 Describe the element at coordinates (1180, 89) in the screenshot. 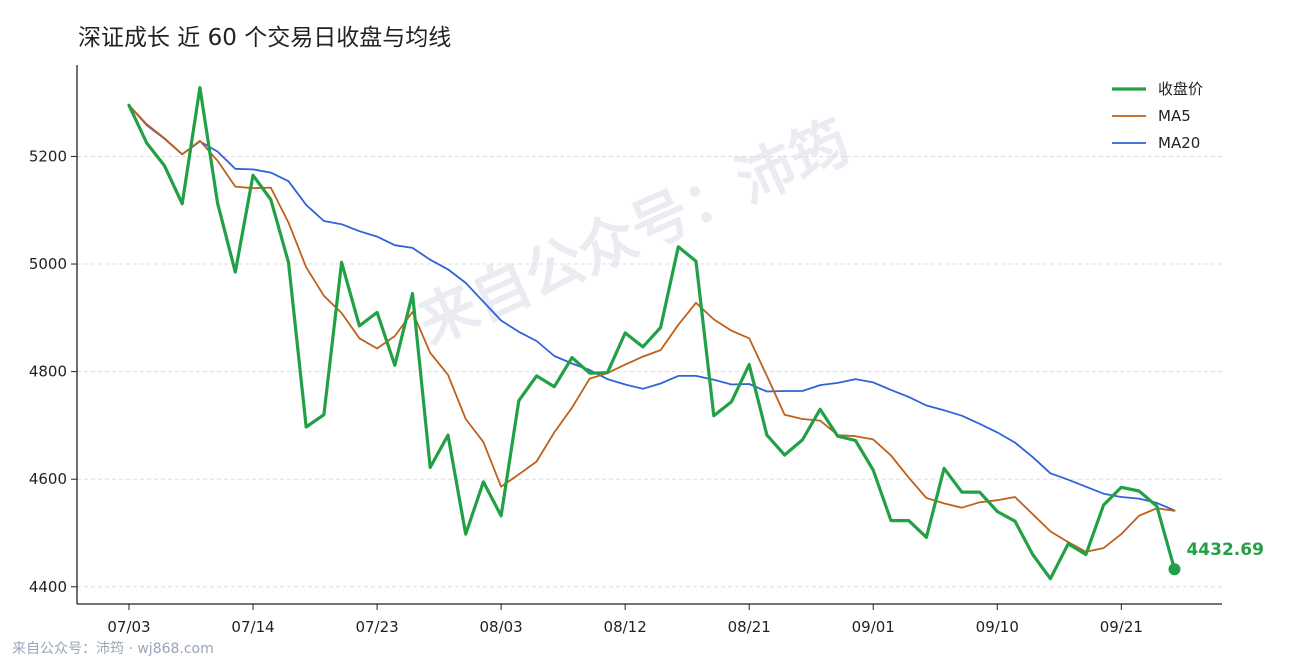

I see `legend-label: 收盘价` at that location.